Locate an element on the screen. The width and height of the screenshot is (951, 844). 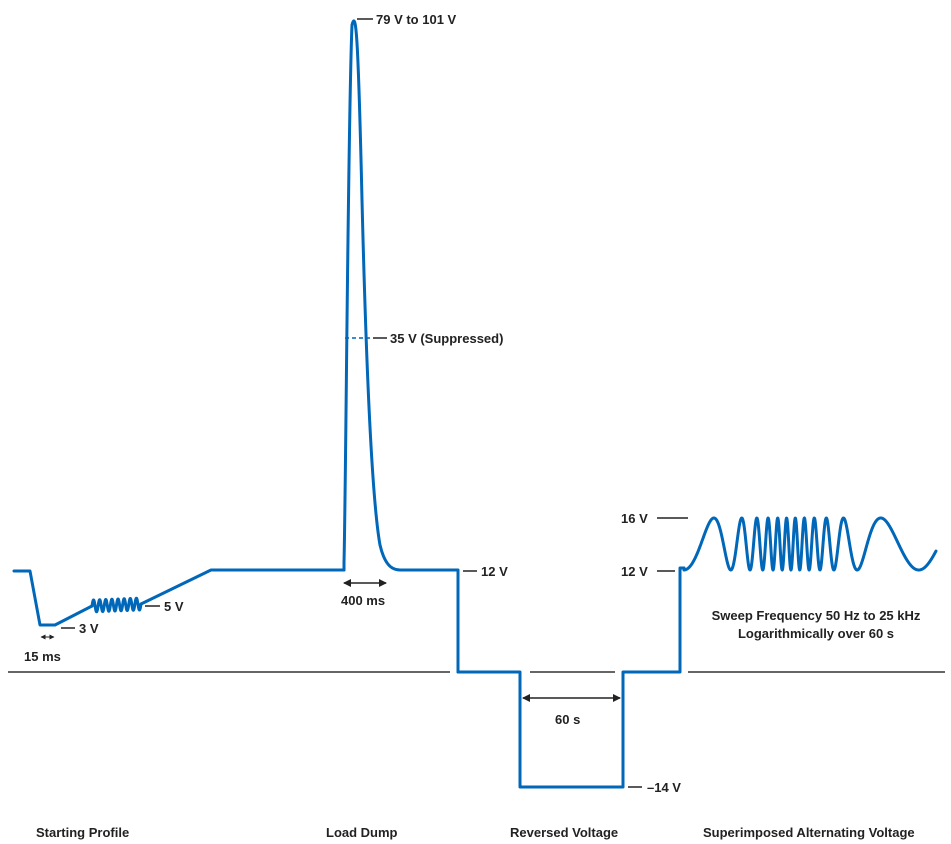
label-neg14v: –14 V is located at coordinates (664, 787).